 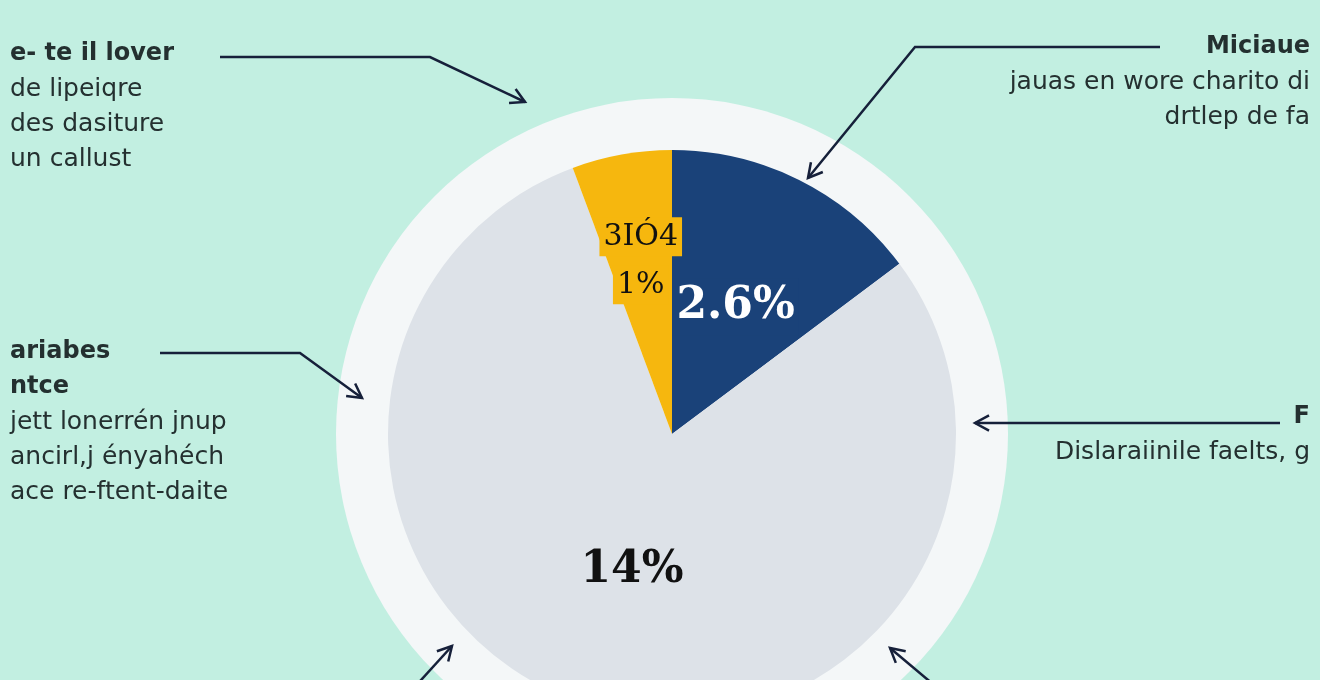 I want to click on data-label: 3IÓ4 1%, so click(x=641, y=258).